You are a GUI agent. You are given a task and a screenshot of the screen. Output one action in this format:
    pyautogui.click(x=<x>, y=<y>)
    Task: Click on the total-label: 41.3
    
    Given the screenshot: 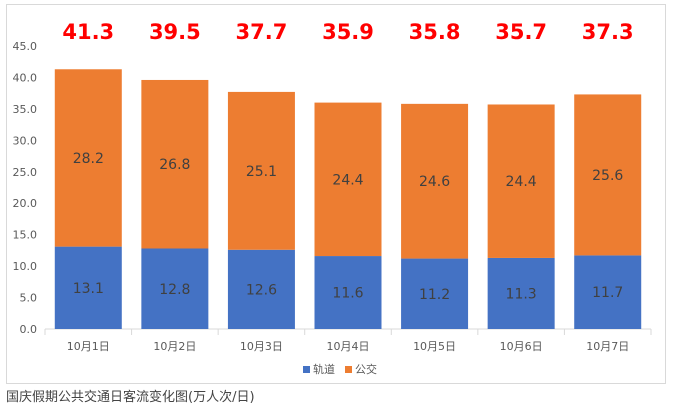 What is the action you would take?
    pyautogui.click(x=88, y=32)
    